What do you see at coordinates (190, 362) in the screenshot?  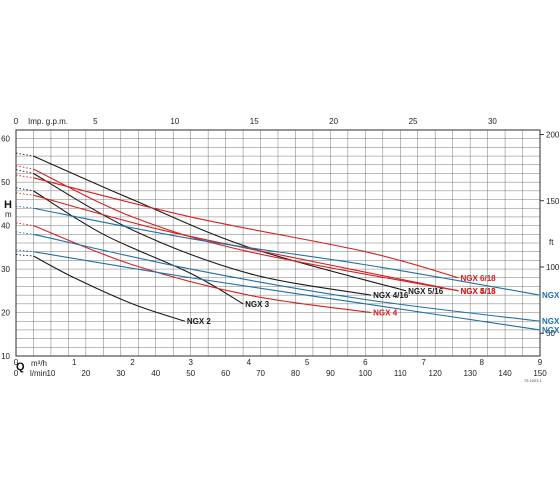 I see `x-m3h-tick-label: 3` at bounding box center [190, 362].